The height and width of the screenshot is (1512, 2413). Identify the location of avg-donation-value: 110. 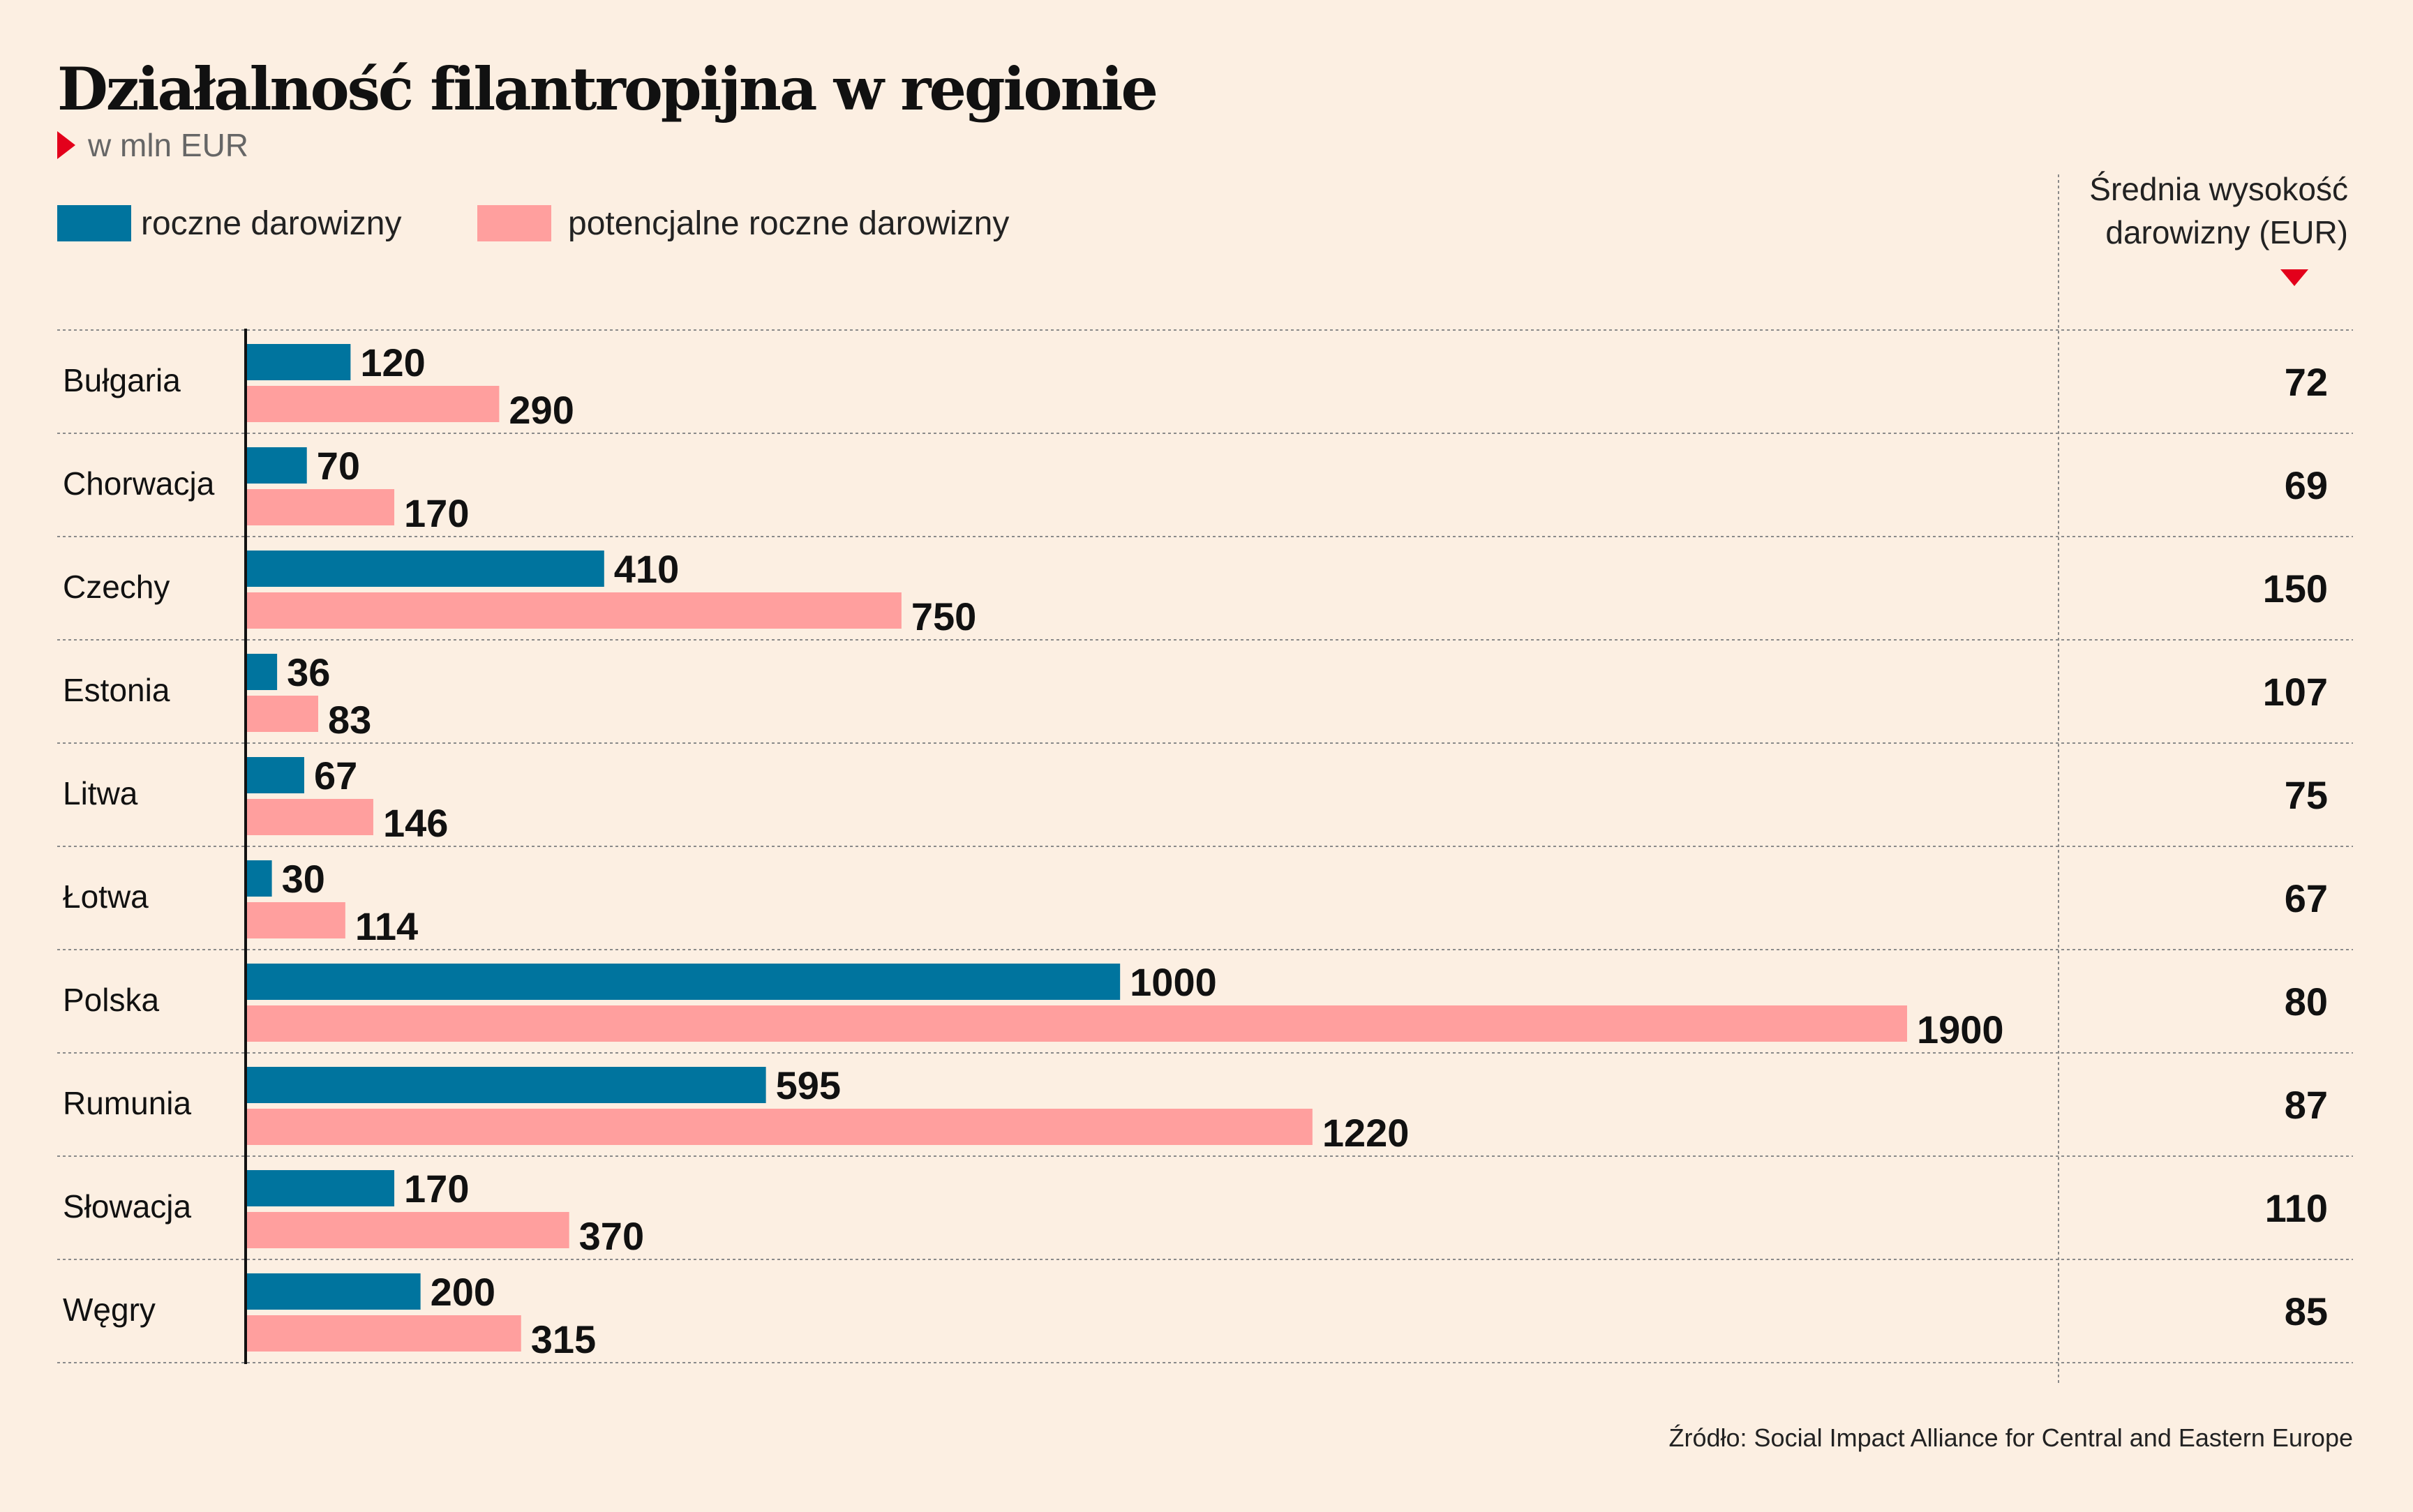
(2296, 1208).